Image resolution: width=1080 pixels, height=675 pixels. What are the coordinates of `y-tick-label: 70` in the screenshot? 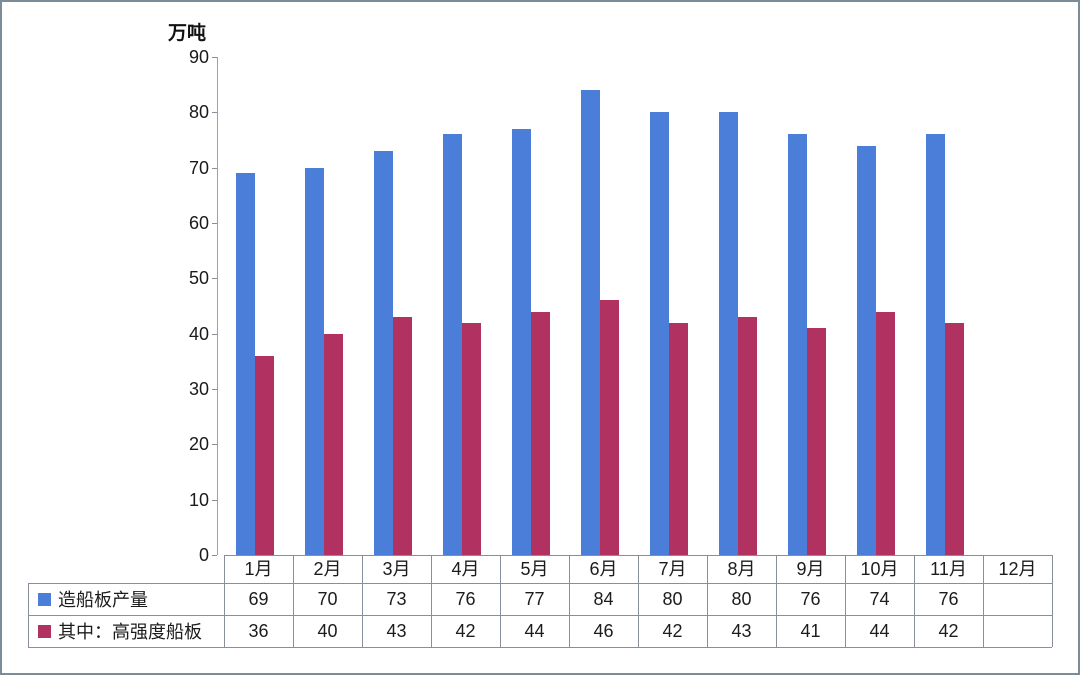 It's located at (198, 167).